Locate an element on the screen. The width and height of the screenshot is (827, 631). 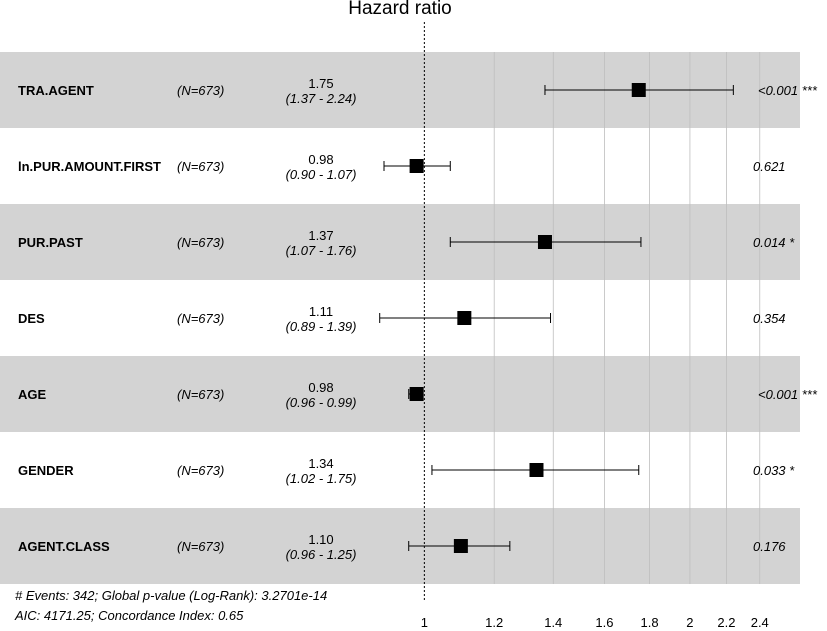
p-value-label: 0.621 is located at coordinates (769, 166).